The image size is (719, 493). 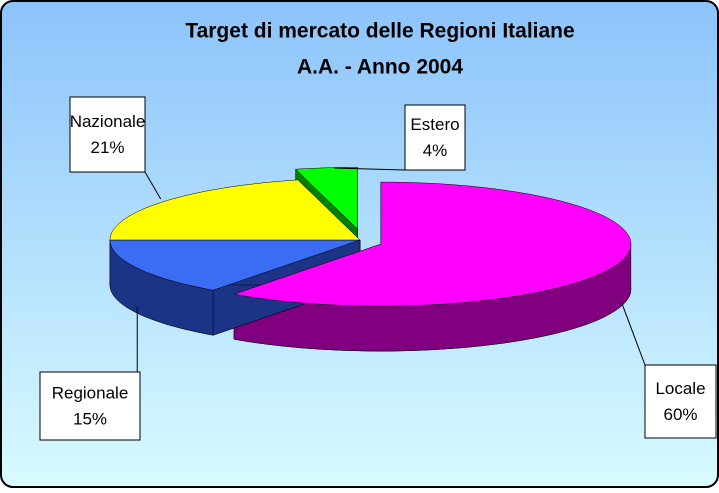 What do you see at coordinates (380, 67) in the screenshot?
I see `chart-subtitle: A.A. - Anno 2004` at bounding box center [380, 67].